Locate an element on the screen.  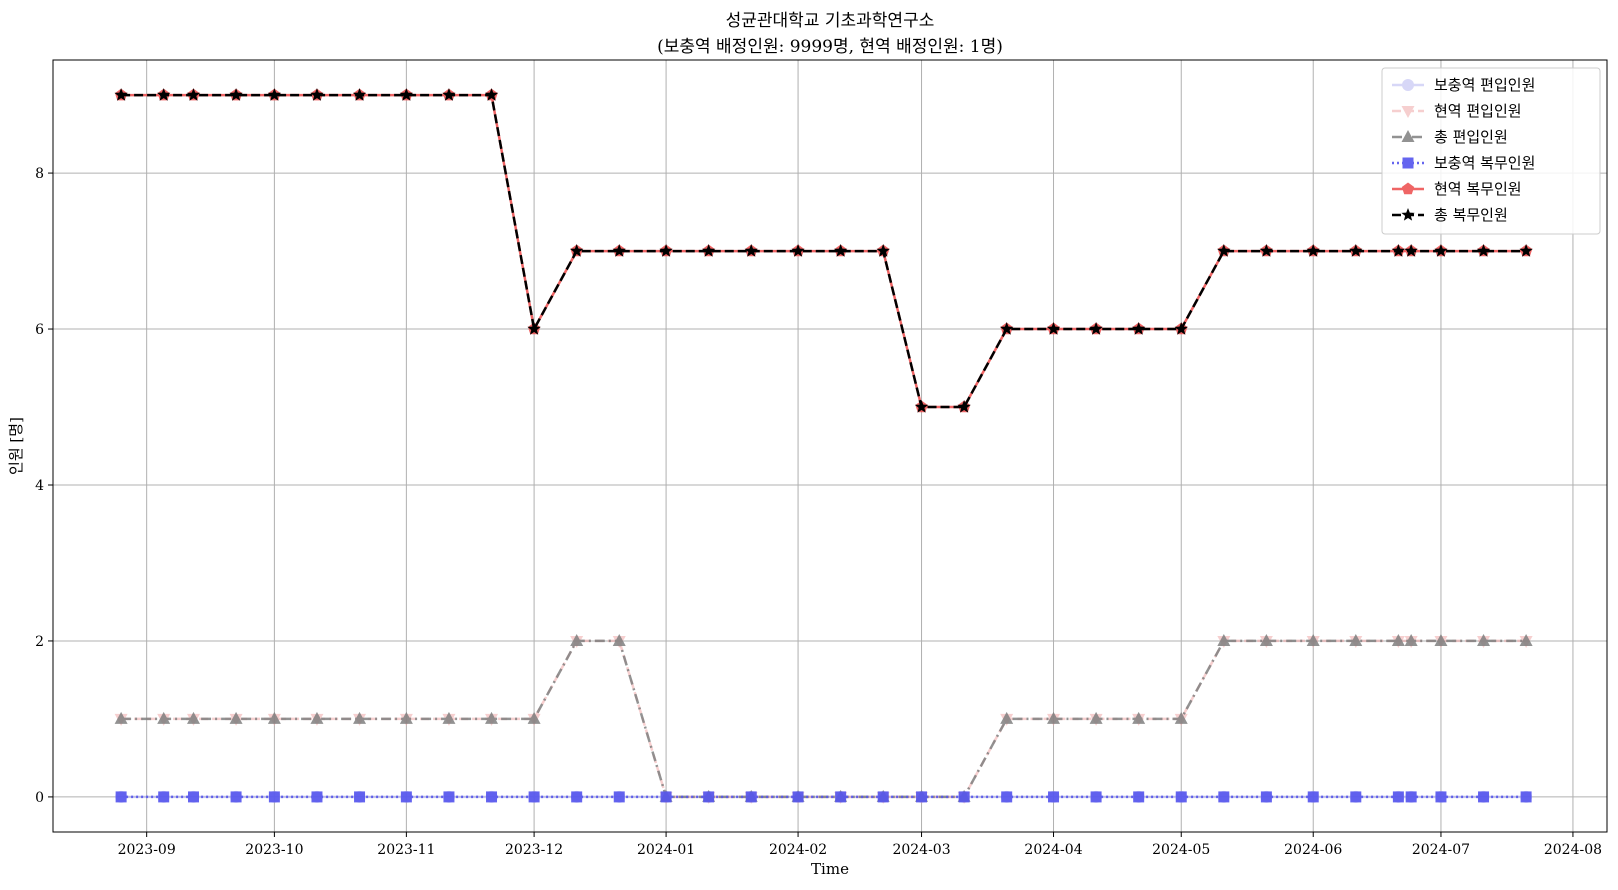
x-tick-label: 2024-03 is located at coordinates (921, 850).